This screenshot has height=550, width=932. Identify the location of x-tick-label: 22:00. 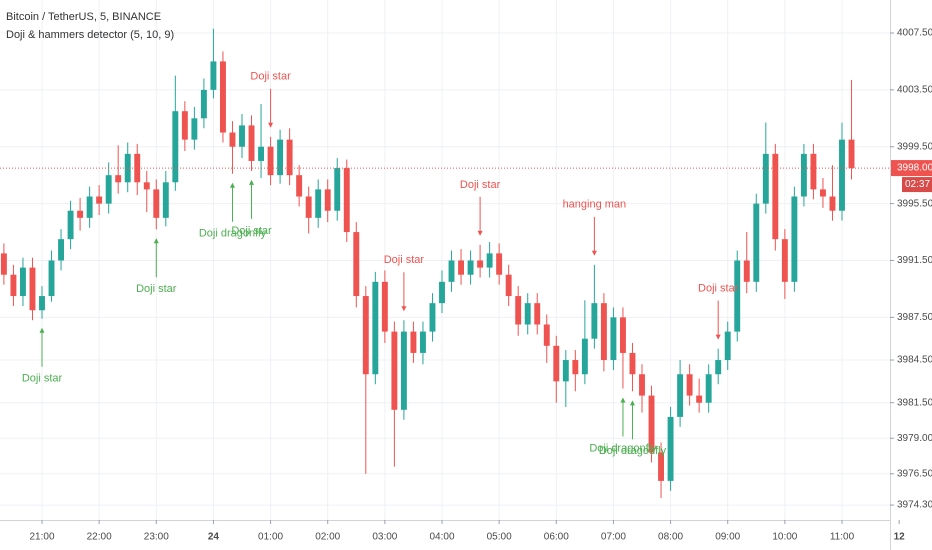
(99, 537).